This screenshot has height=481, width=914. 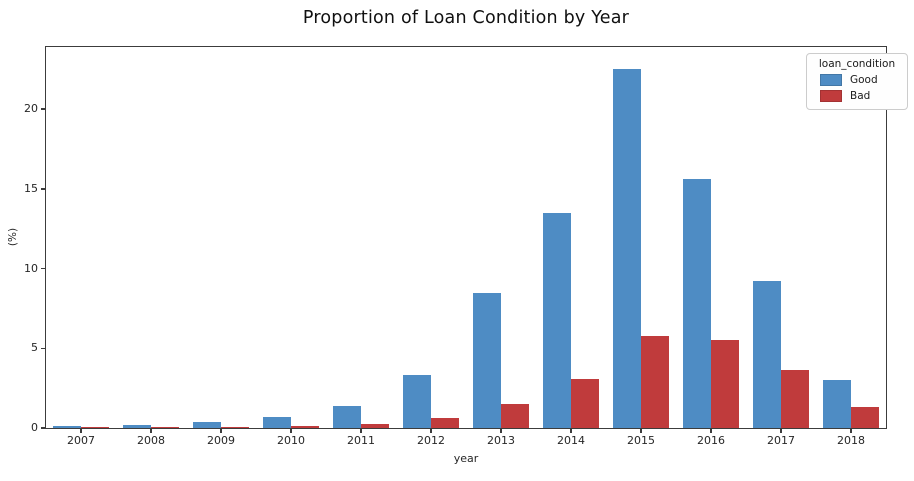 I want to click on x-tick-label: 2011, so click(x=361, y=440).